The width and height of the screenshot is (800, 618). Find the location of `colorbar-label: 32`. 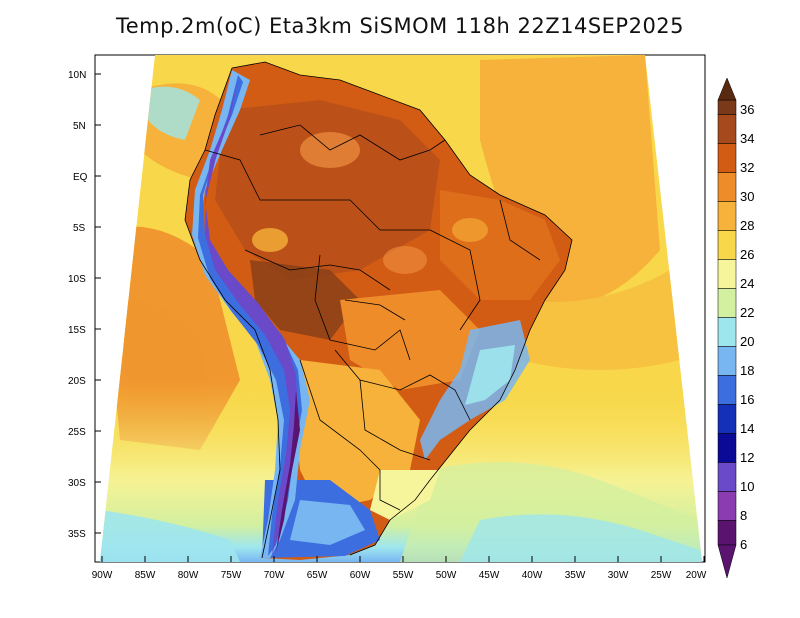

colorbar-label: 32 is located at coordinates (747, 167).